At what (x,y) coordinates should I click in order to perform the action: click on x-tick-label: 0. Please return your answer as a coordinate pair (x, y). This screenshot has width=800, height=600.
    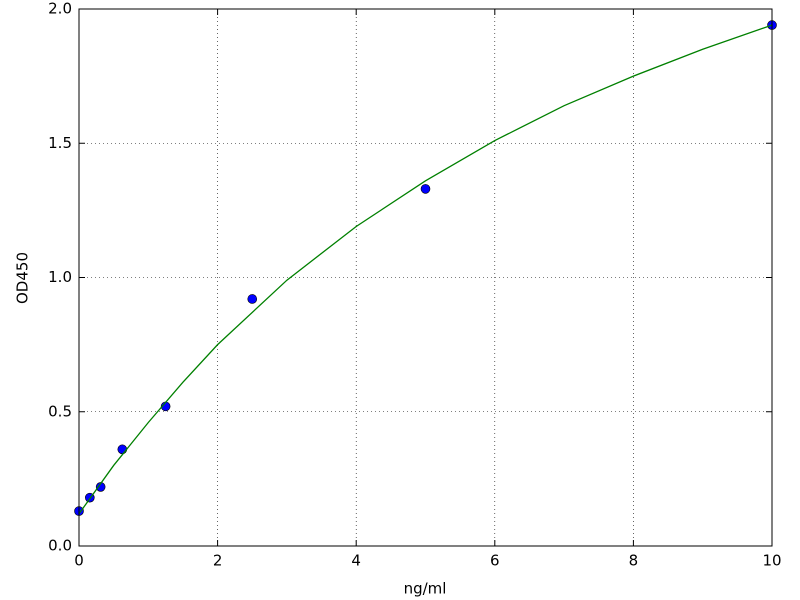
    Looking at the image, I should click on (79, 561).